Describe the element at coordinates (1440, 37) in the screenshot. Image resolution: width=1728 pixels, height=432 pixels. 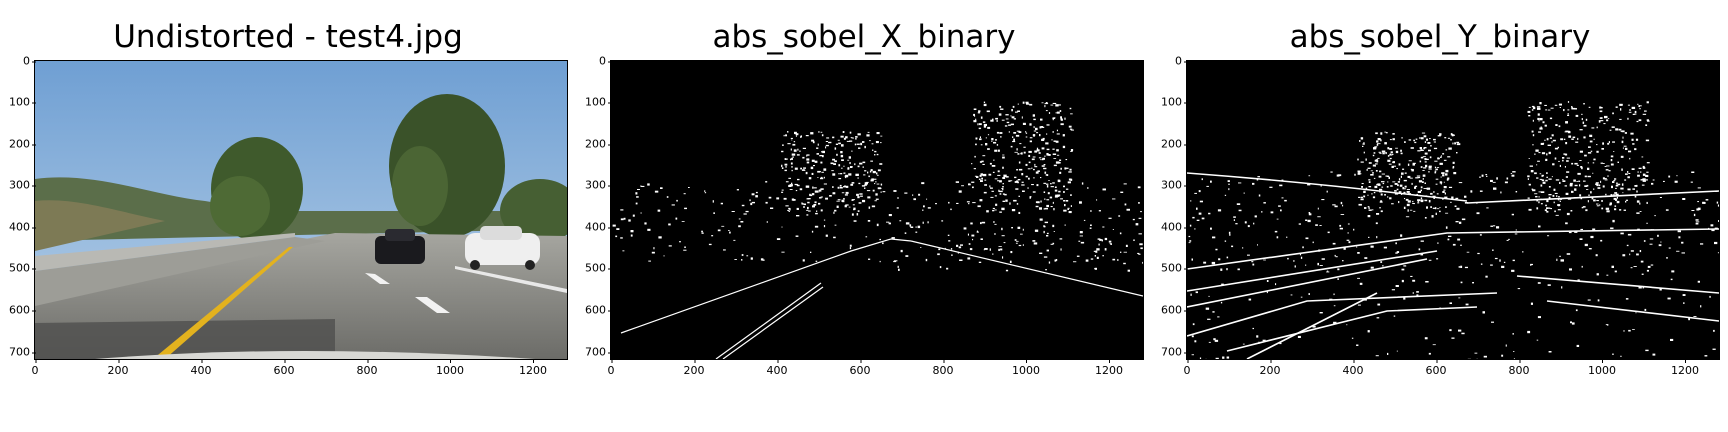
I see `panel-title: abs_sobel_Y_binary` at that location.